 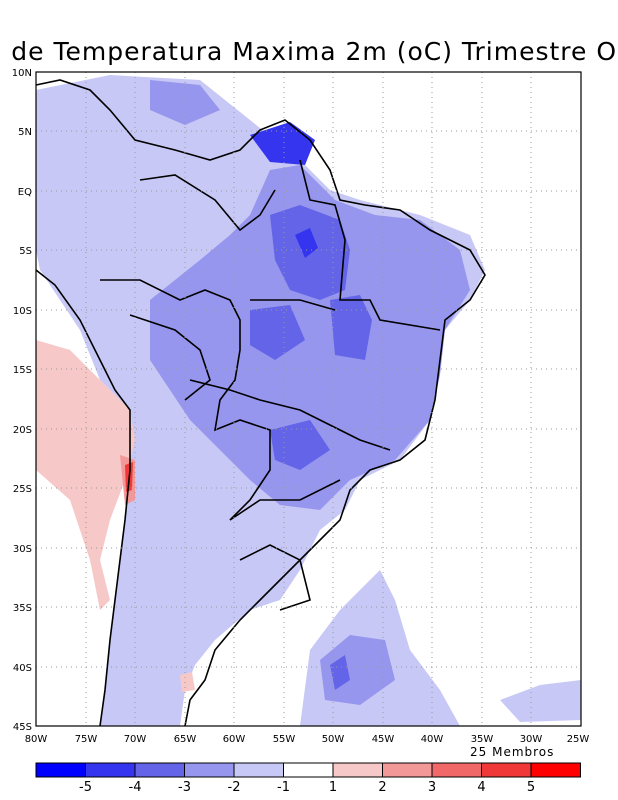 What do you see at coordinates (284, 739) in the screenshot?
I see `lon-label: 55W` at bounding box center [284, 739].